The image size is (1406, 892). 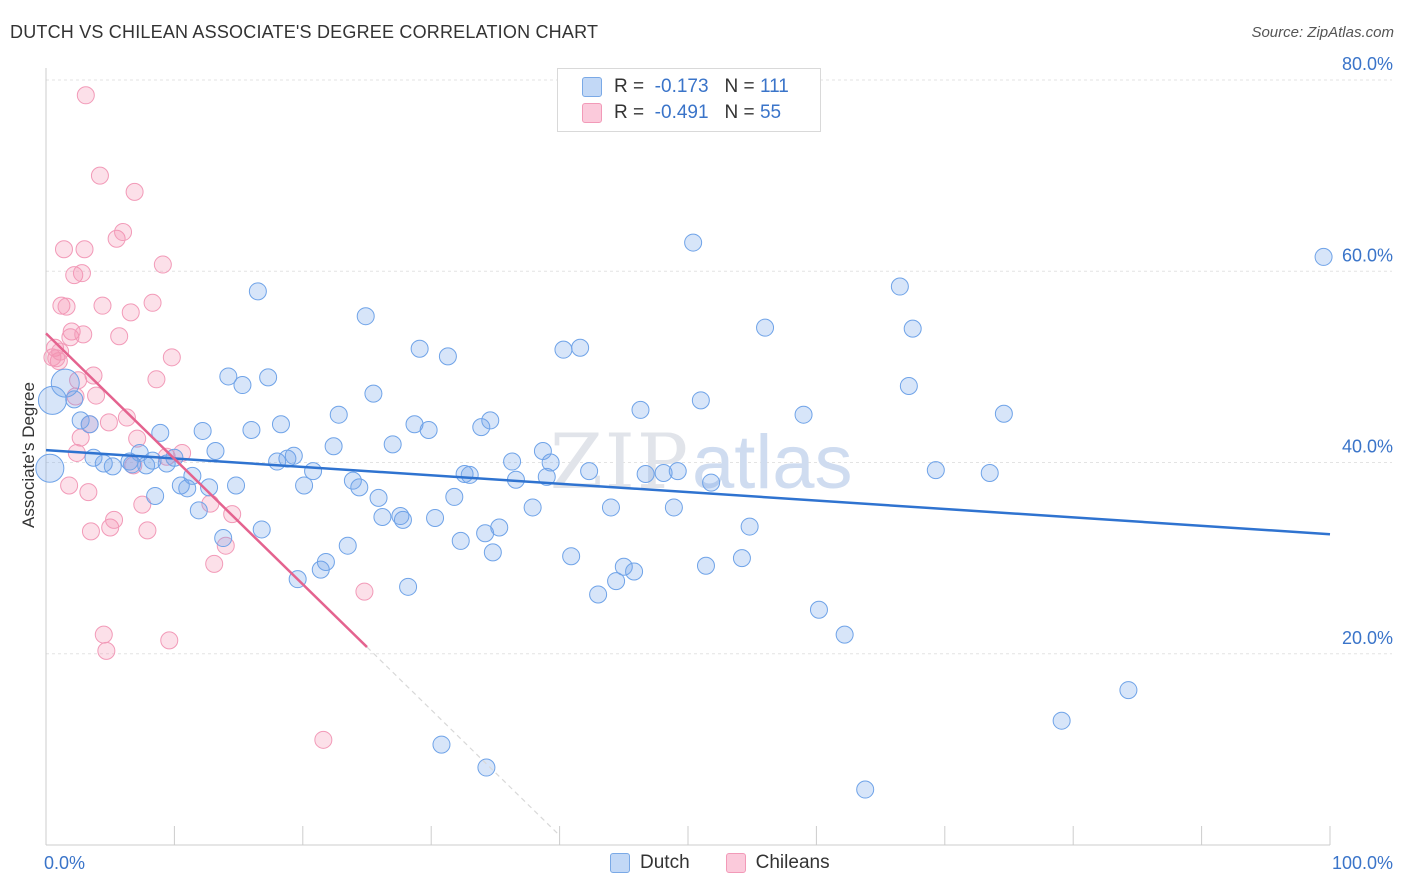 I want to click on source-credit: Source: ZipAtlas.com, so click(x=1322, y=32).